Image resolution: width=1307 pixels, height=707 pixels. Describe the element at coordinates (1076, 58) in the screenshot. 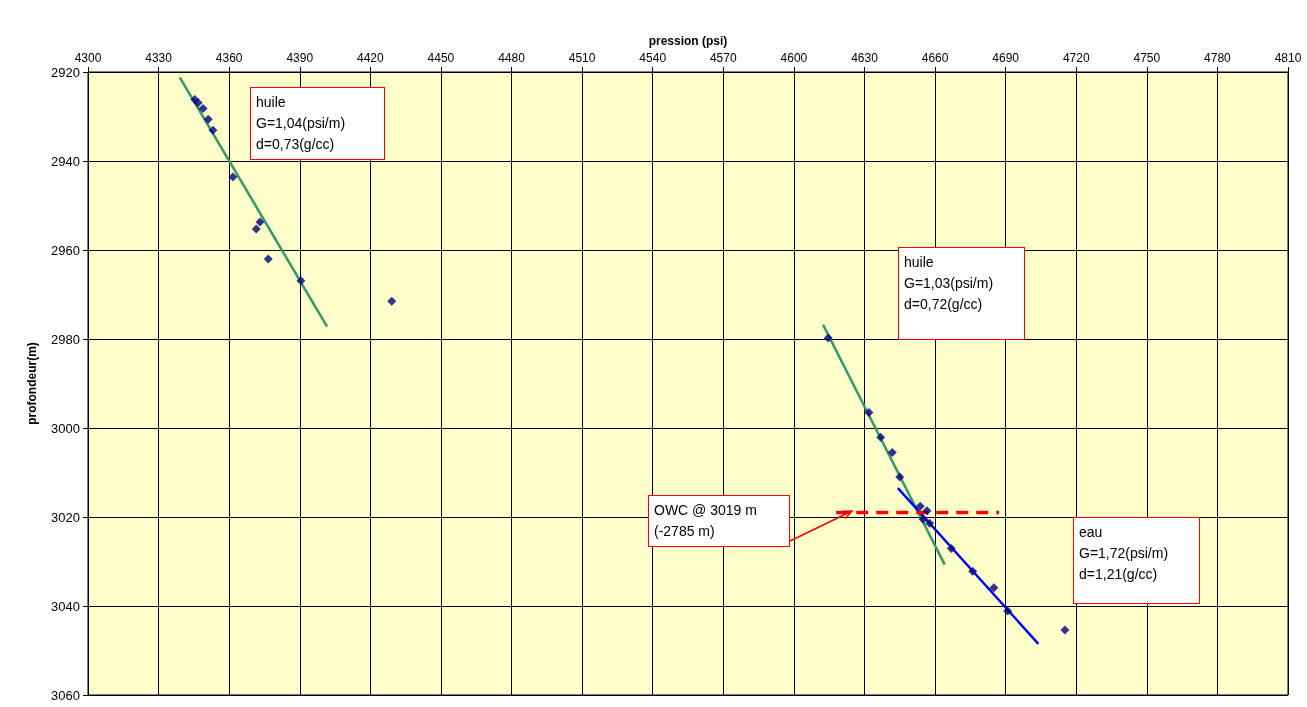

I see `x-tick-label: 4720` at that location.